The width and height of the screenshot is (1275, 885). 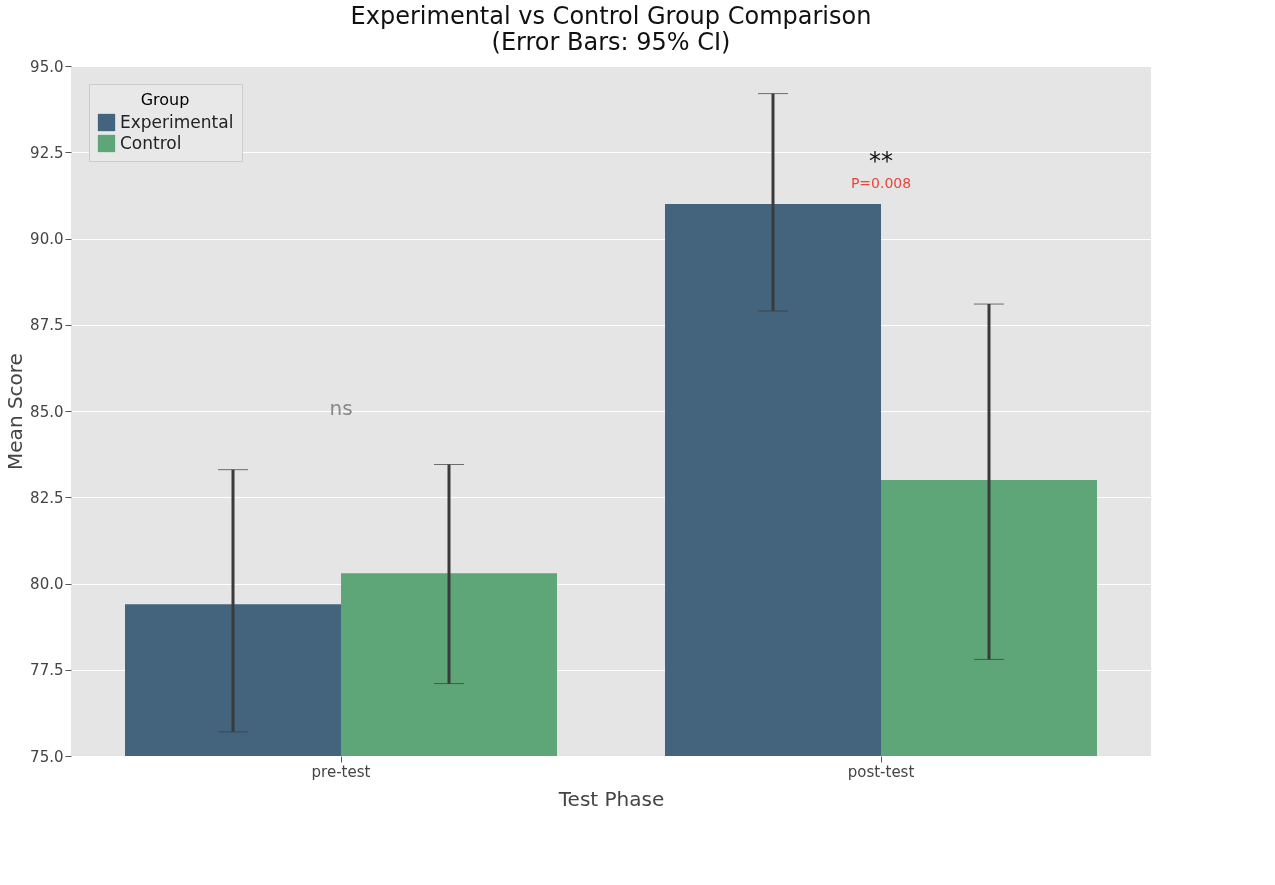 I want to click on y-tick-label: 92.5, so click(x=47, y=152).